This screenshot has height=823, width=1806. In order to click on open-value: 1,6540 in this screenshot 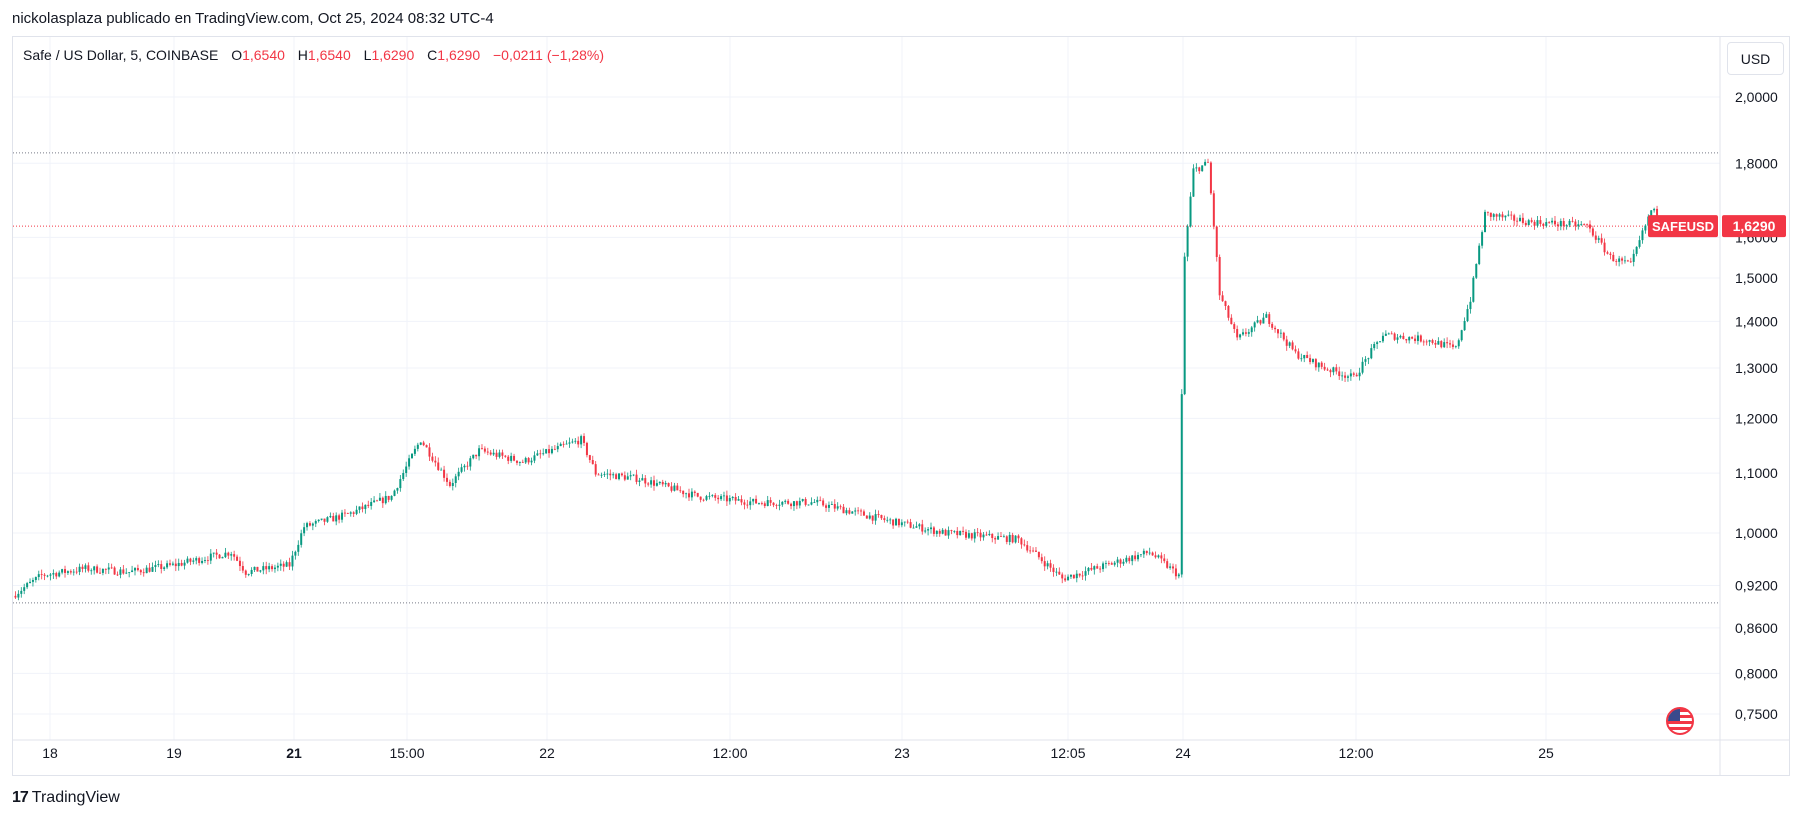, I will do `click(263, 55)`.